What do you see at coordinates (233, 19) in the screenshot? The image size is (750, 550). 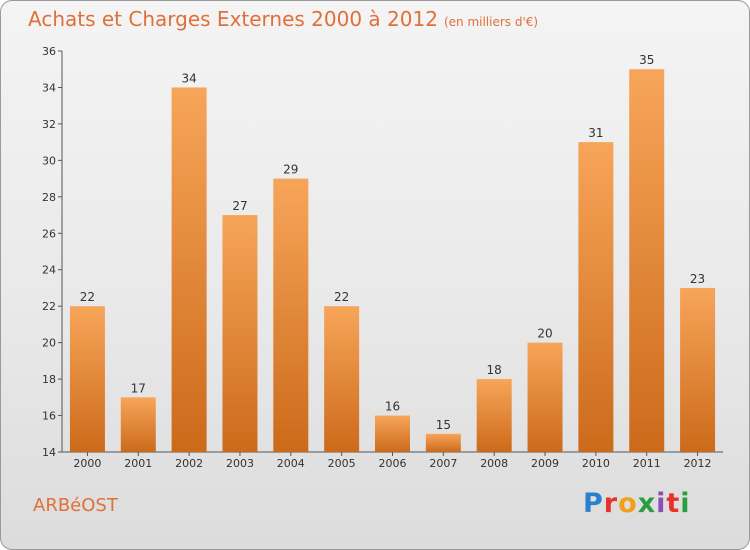 I see `title-text: Achats et Charges Externes 2000 à 2012` at bounding box center [233, 19].